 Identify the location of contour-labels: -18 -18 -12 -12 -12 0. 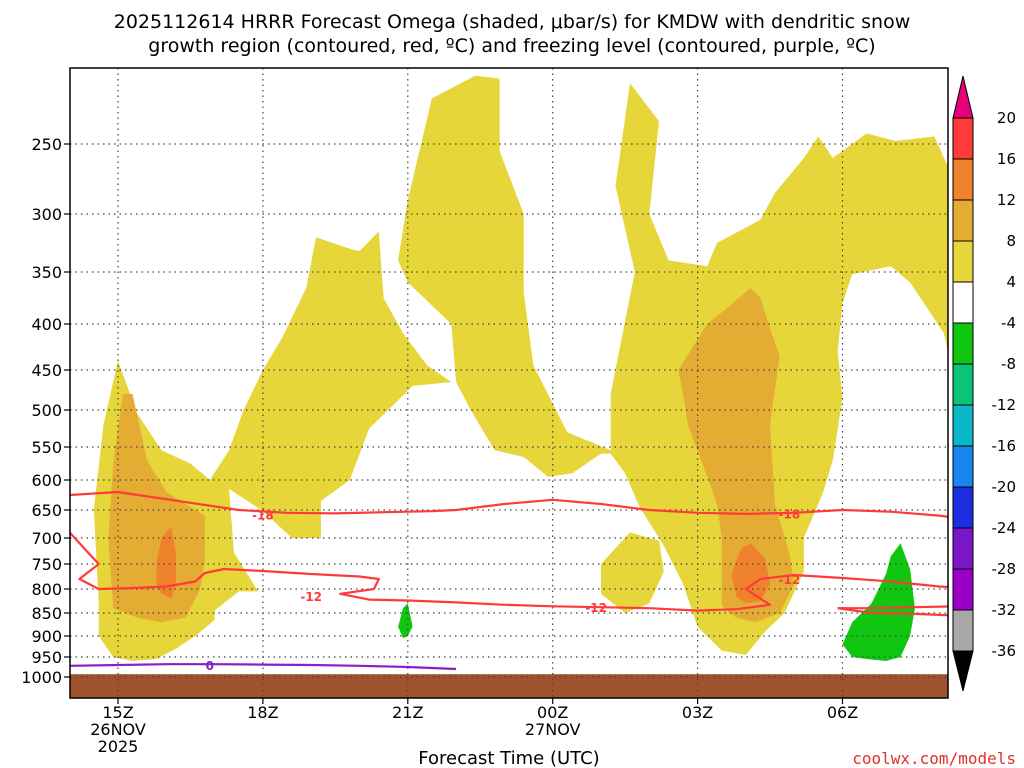
(503, 590).